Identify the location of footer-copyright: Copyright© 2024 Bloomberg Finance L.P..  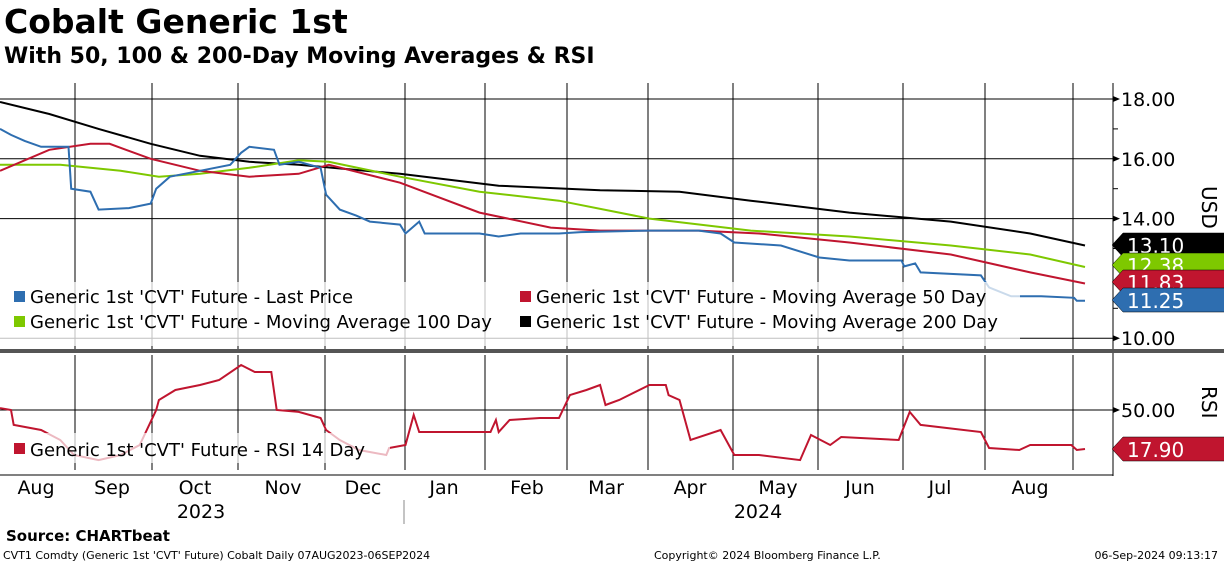
(767, 555).